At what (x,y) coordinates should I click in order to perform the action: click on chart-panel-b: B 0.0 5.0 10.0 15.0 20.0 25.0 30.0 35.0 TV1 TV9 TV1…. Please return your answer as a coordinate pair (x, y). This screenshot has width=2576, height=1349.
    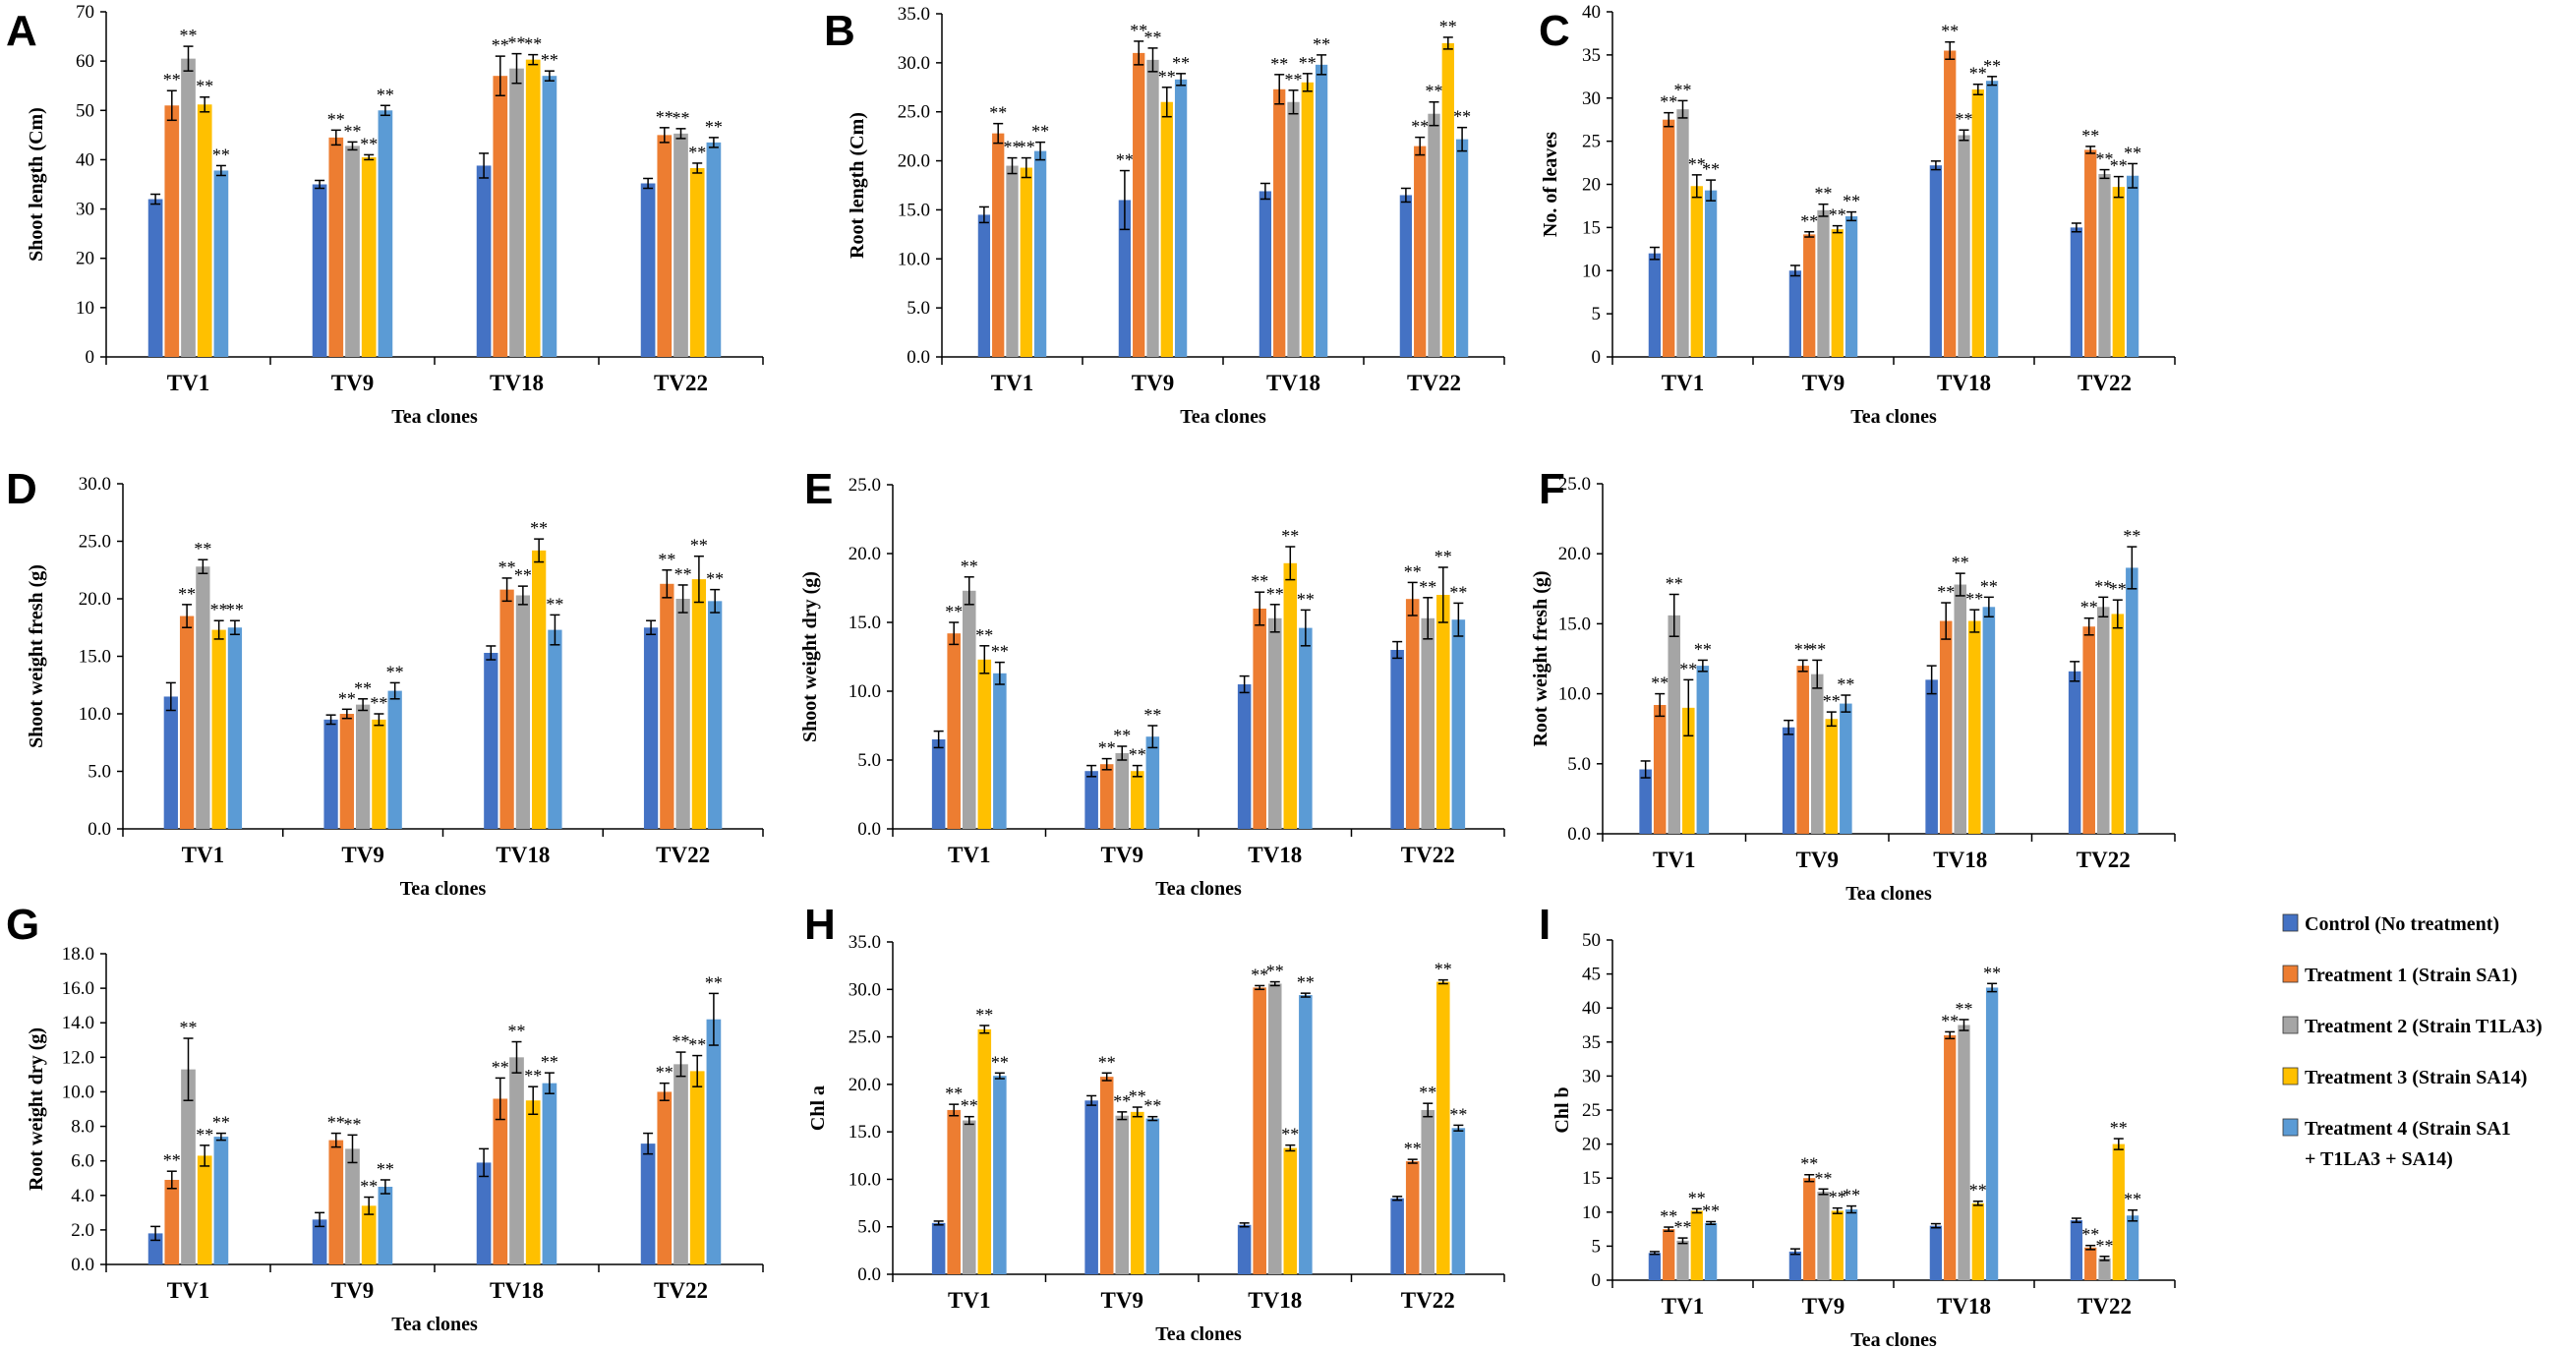
    Looking at the image, I should click on (1164, 216).